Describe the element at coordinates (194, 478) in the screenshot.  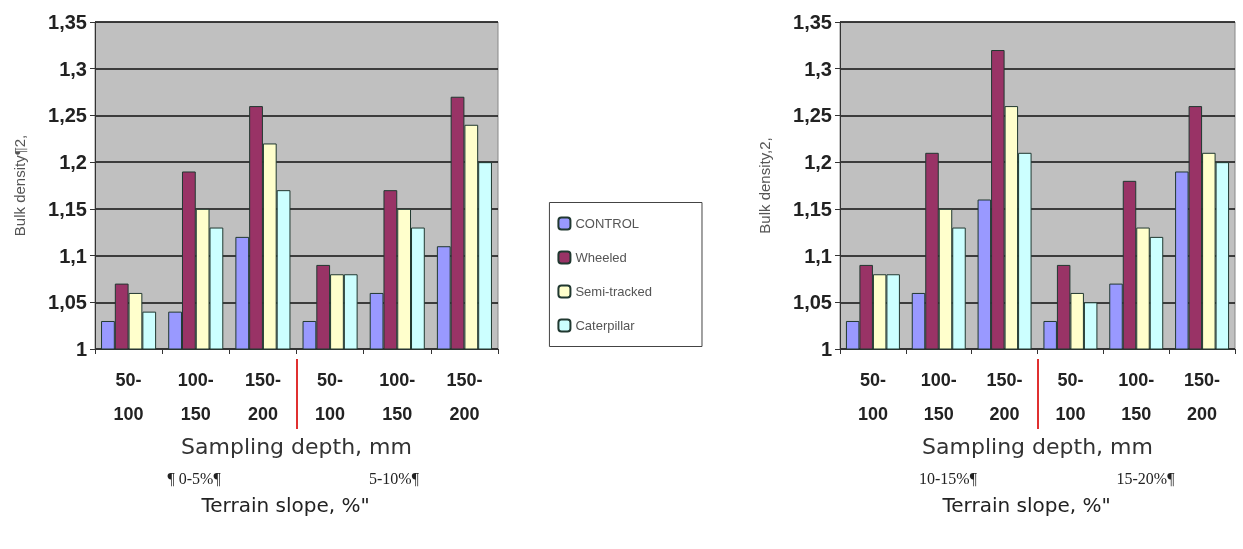
I see `text: ¶ 0-5%¶` at that location.